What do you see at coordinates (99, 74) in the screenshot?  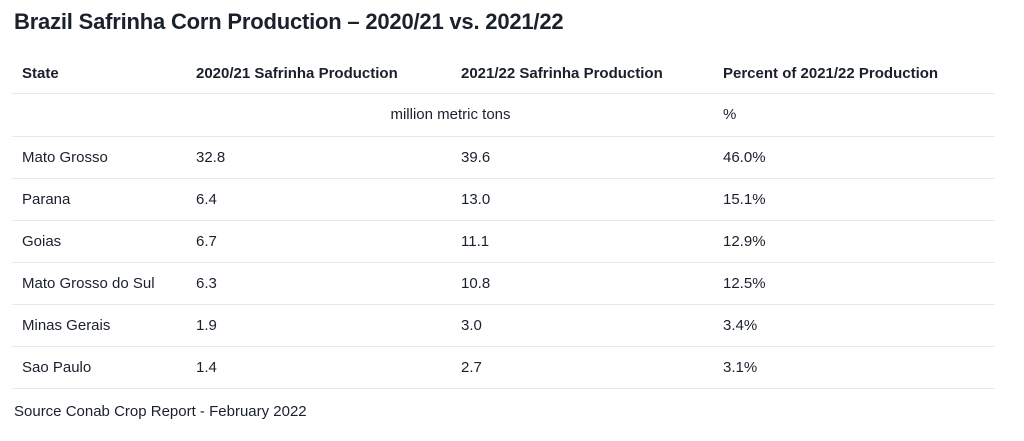 I see `col-header-state: State` at bounding box center [99, 74].